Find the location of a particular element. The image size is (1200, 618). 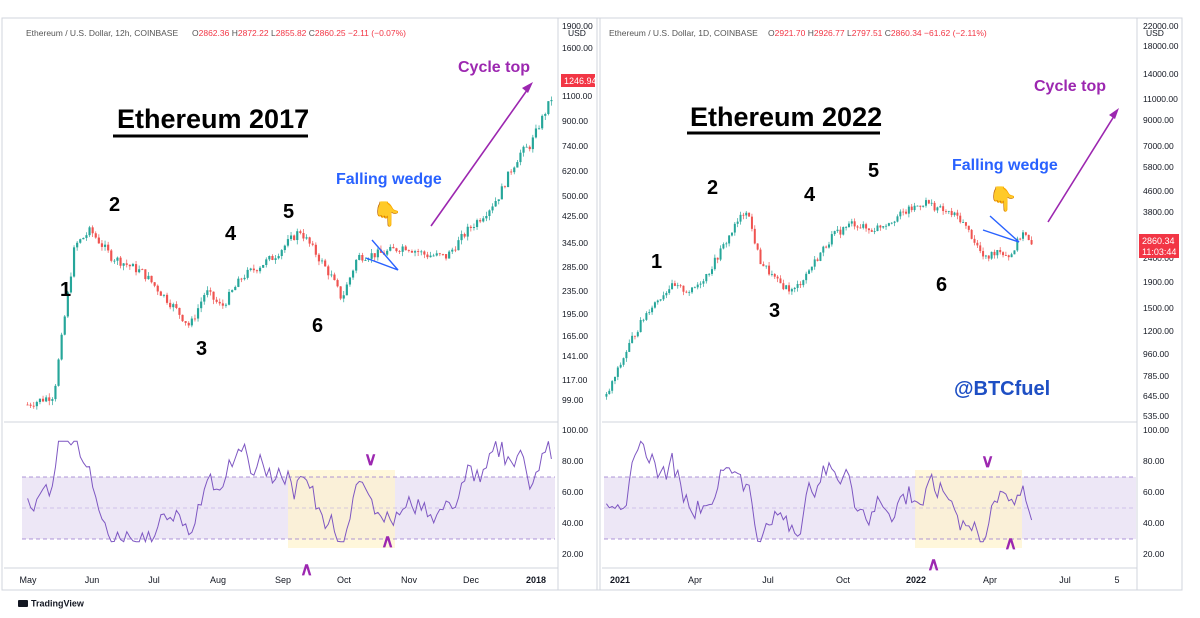

y-tick-label: 500.00 is located at coordinates (575, 196).